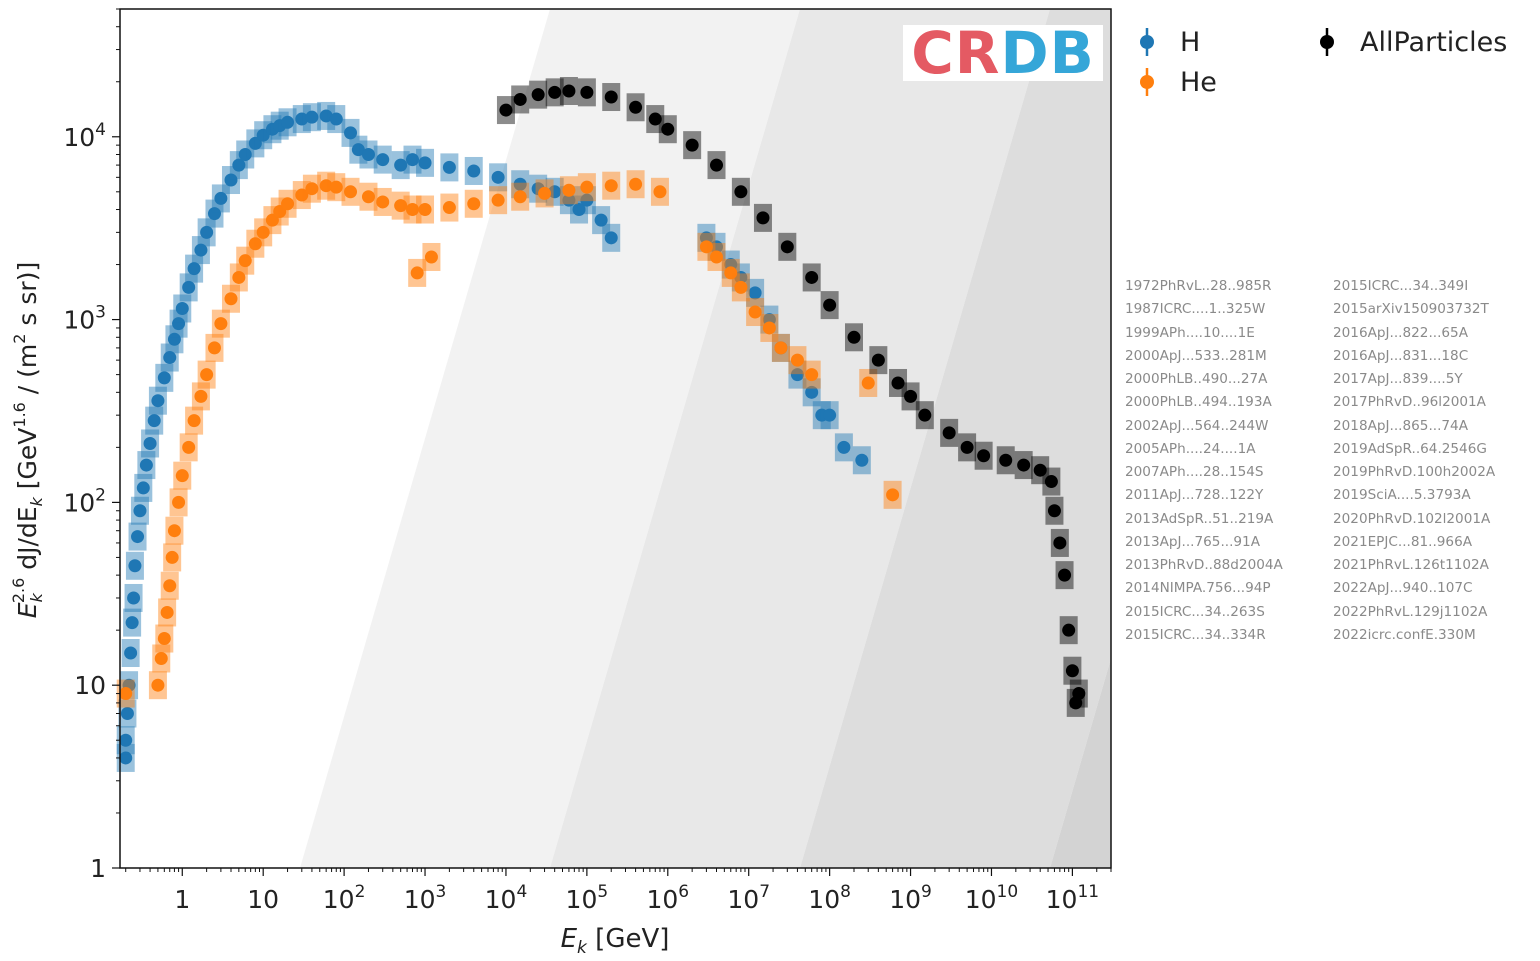 This screenshot has height=961, width=1540. What do you see at coordinates (90, 685) in the screenshot?
I see `y-tick-label: 10` at bounding box center [90, 685].